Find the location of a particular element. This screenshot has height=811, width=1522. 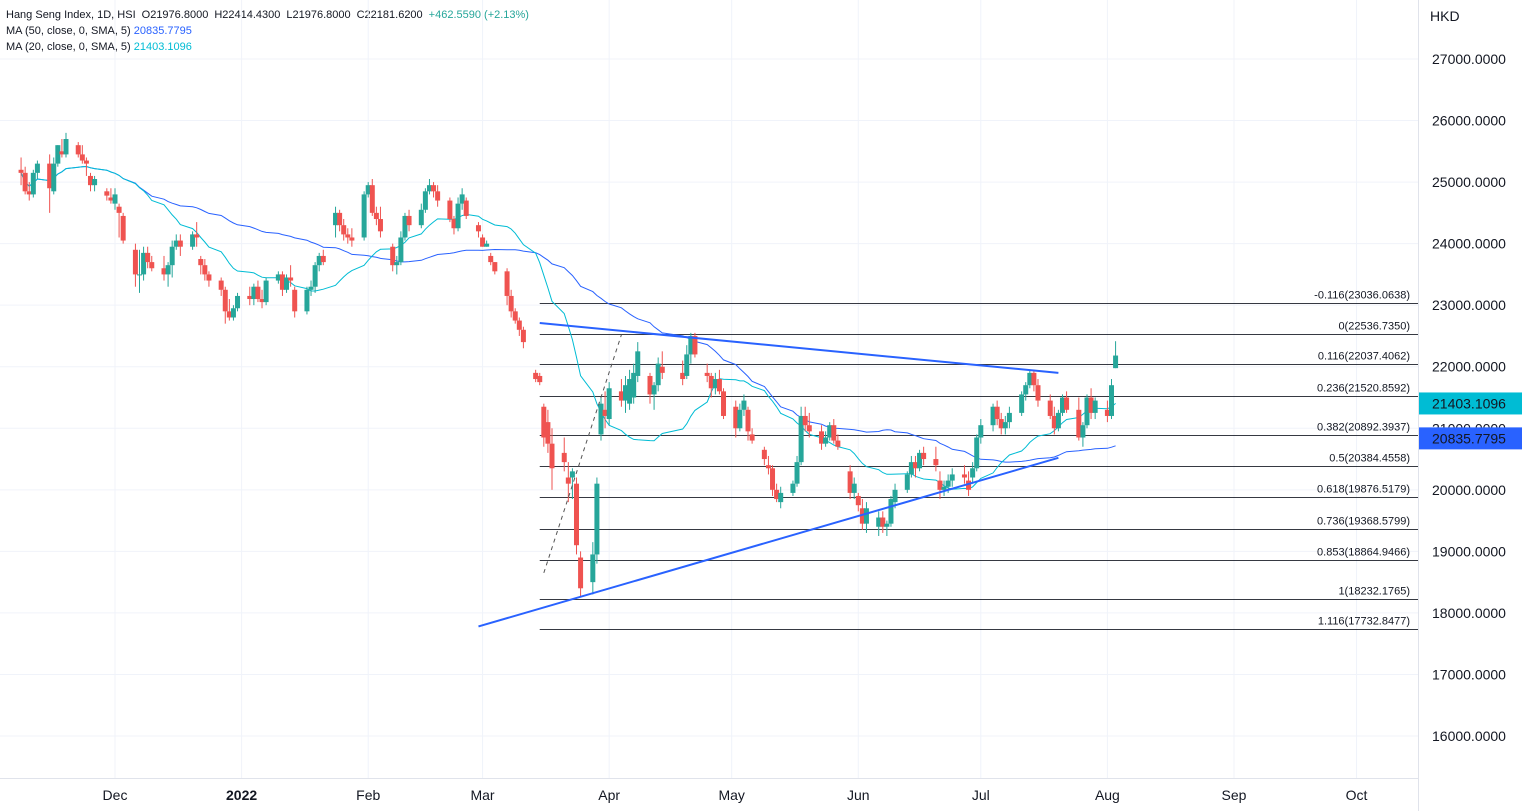

legend-ma50-row: MA (50, close, 0, SMA, 5) 20835.7795 is located at coordinates (267, 31).